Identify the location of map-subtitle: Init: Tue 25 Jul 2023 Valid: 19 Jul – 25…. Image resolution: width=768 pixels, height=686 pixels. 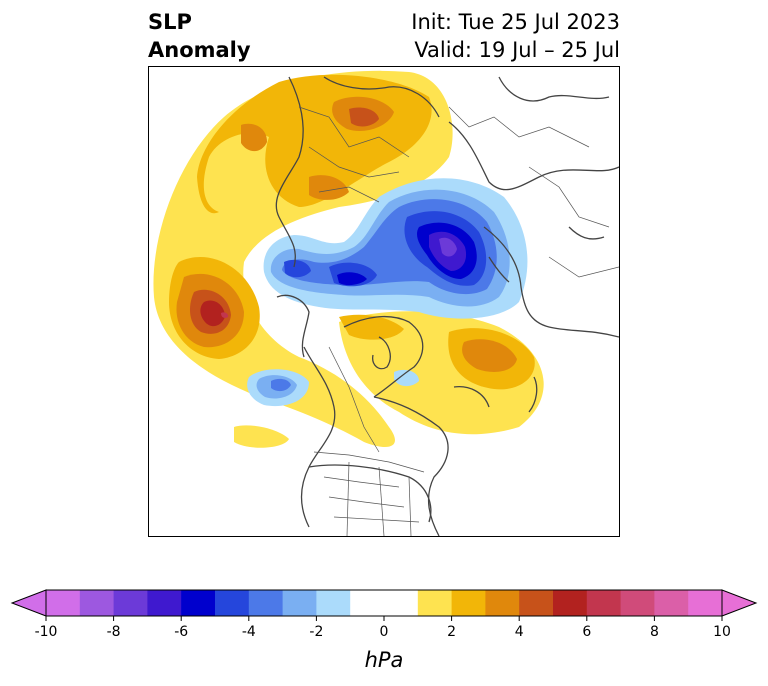
(515, 36).